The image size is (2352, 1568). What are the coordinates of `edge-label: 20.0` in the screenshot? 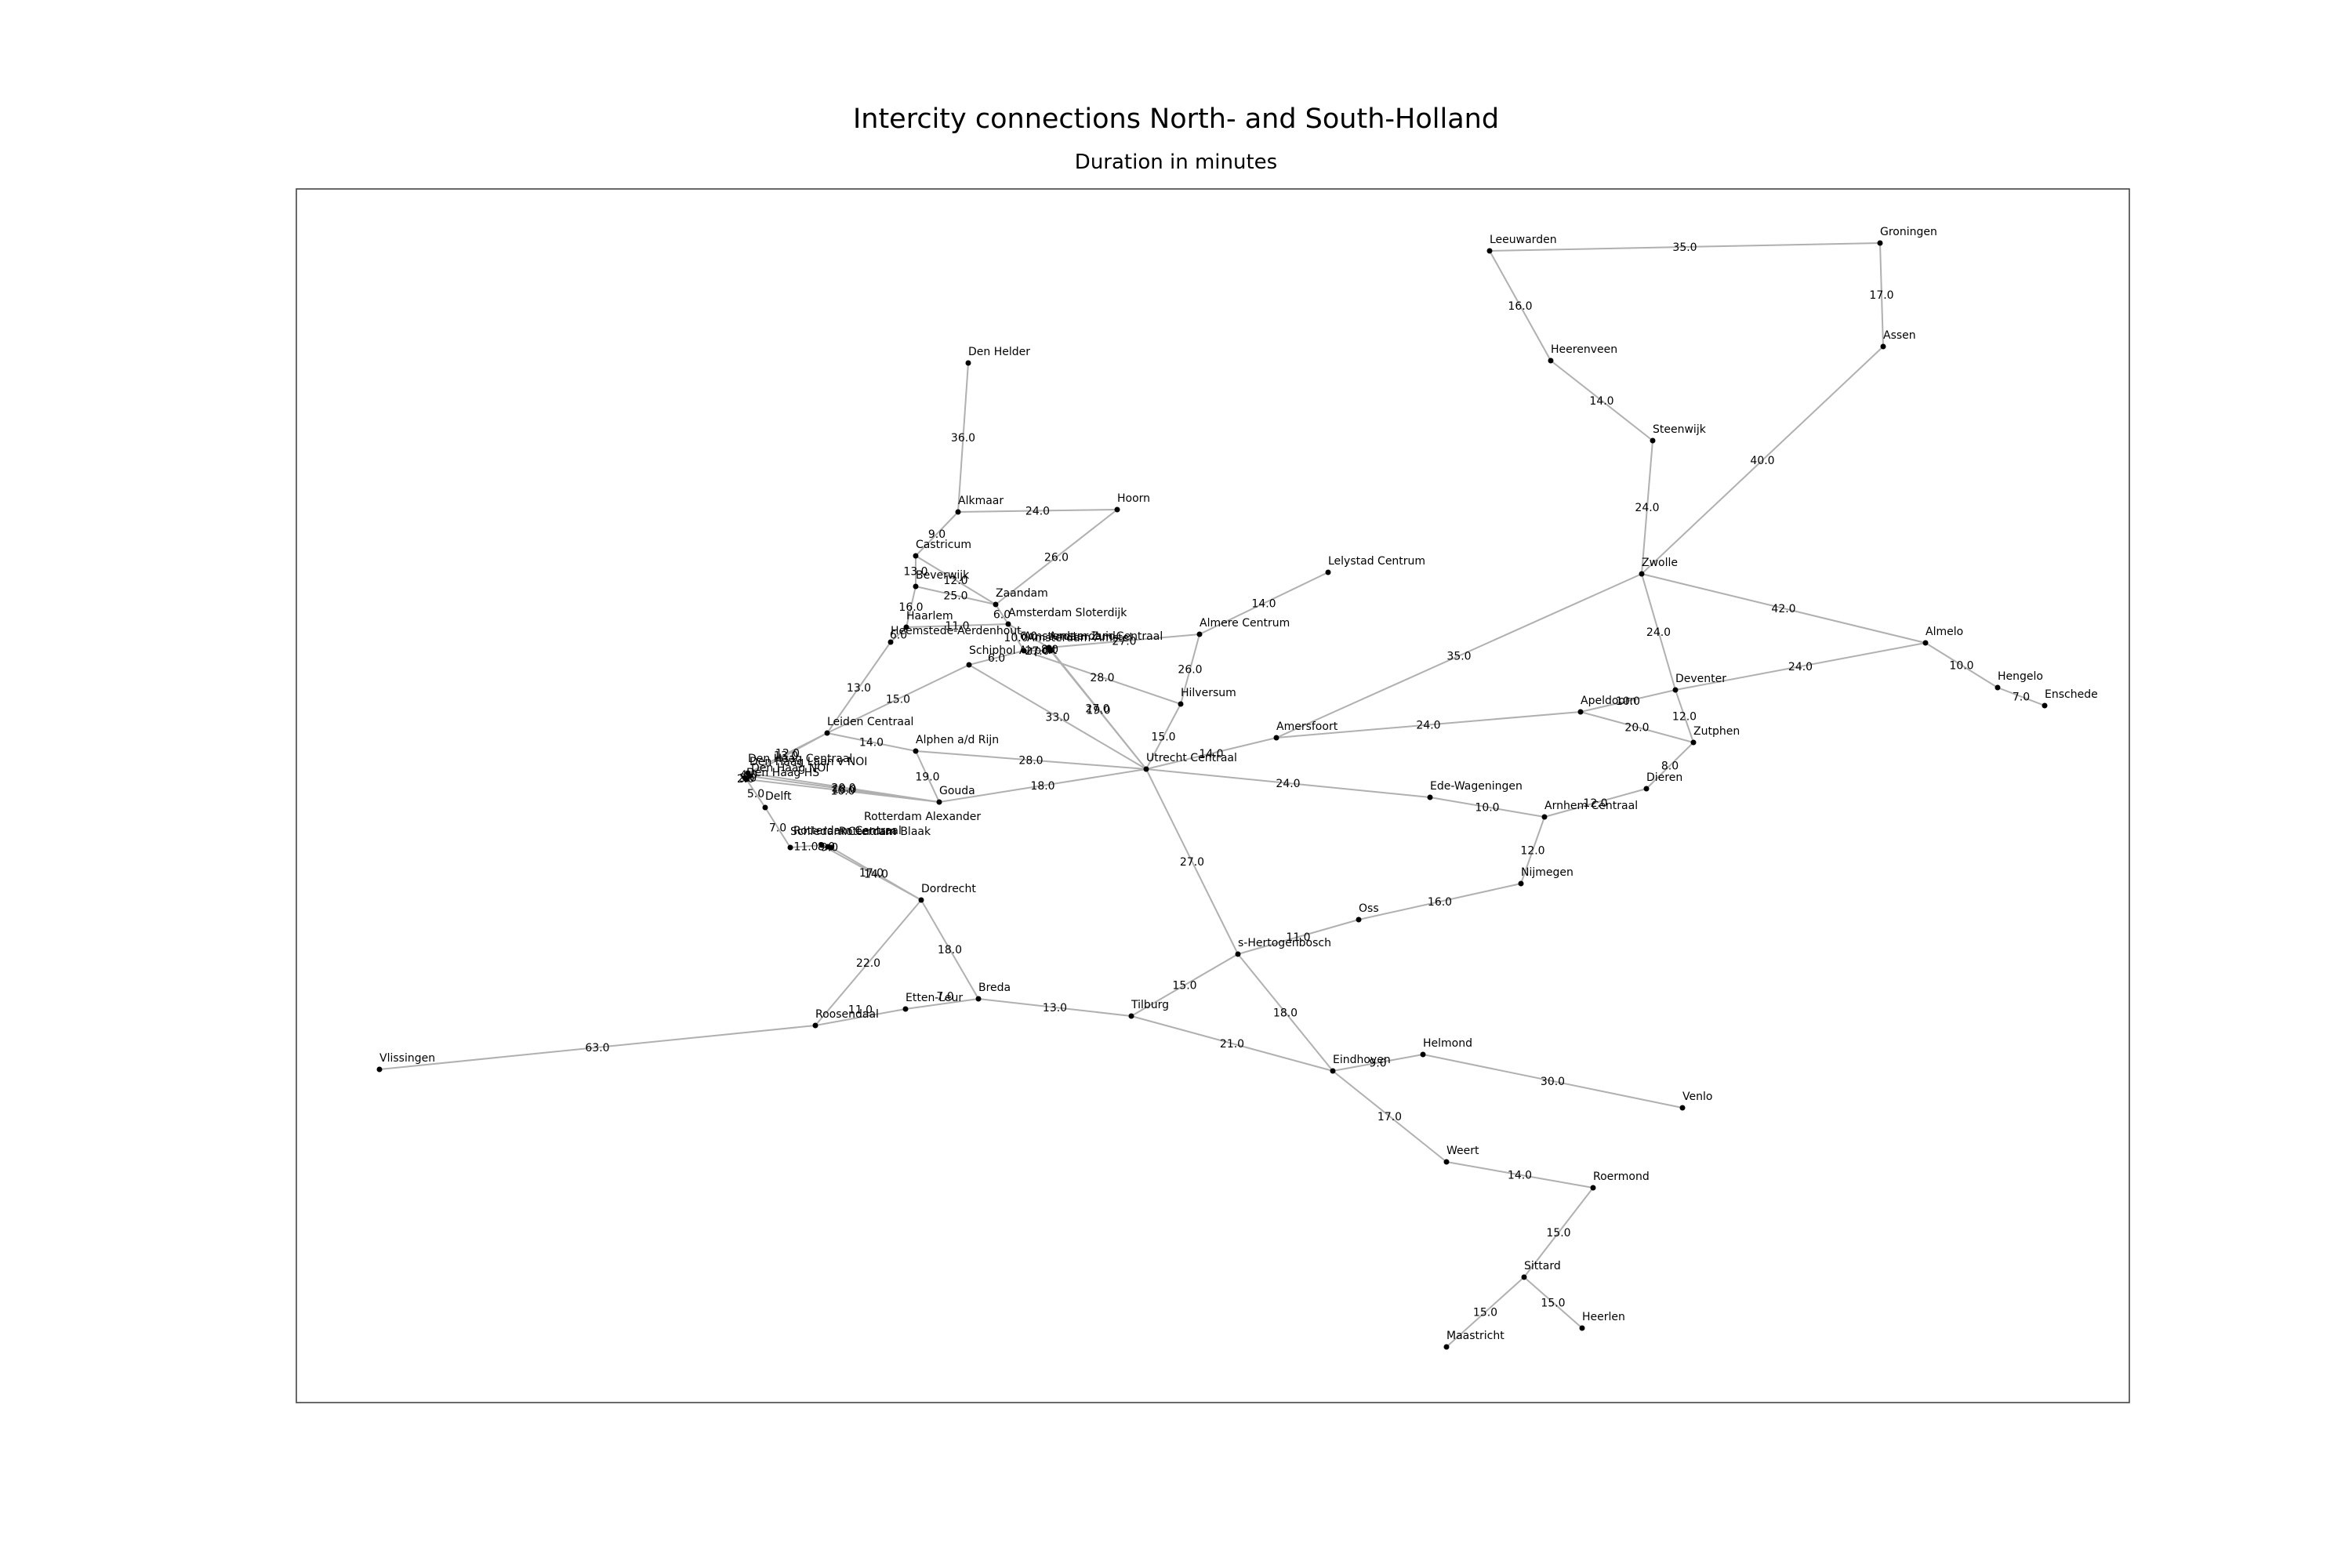 It's located at (1636, 728).